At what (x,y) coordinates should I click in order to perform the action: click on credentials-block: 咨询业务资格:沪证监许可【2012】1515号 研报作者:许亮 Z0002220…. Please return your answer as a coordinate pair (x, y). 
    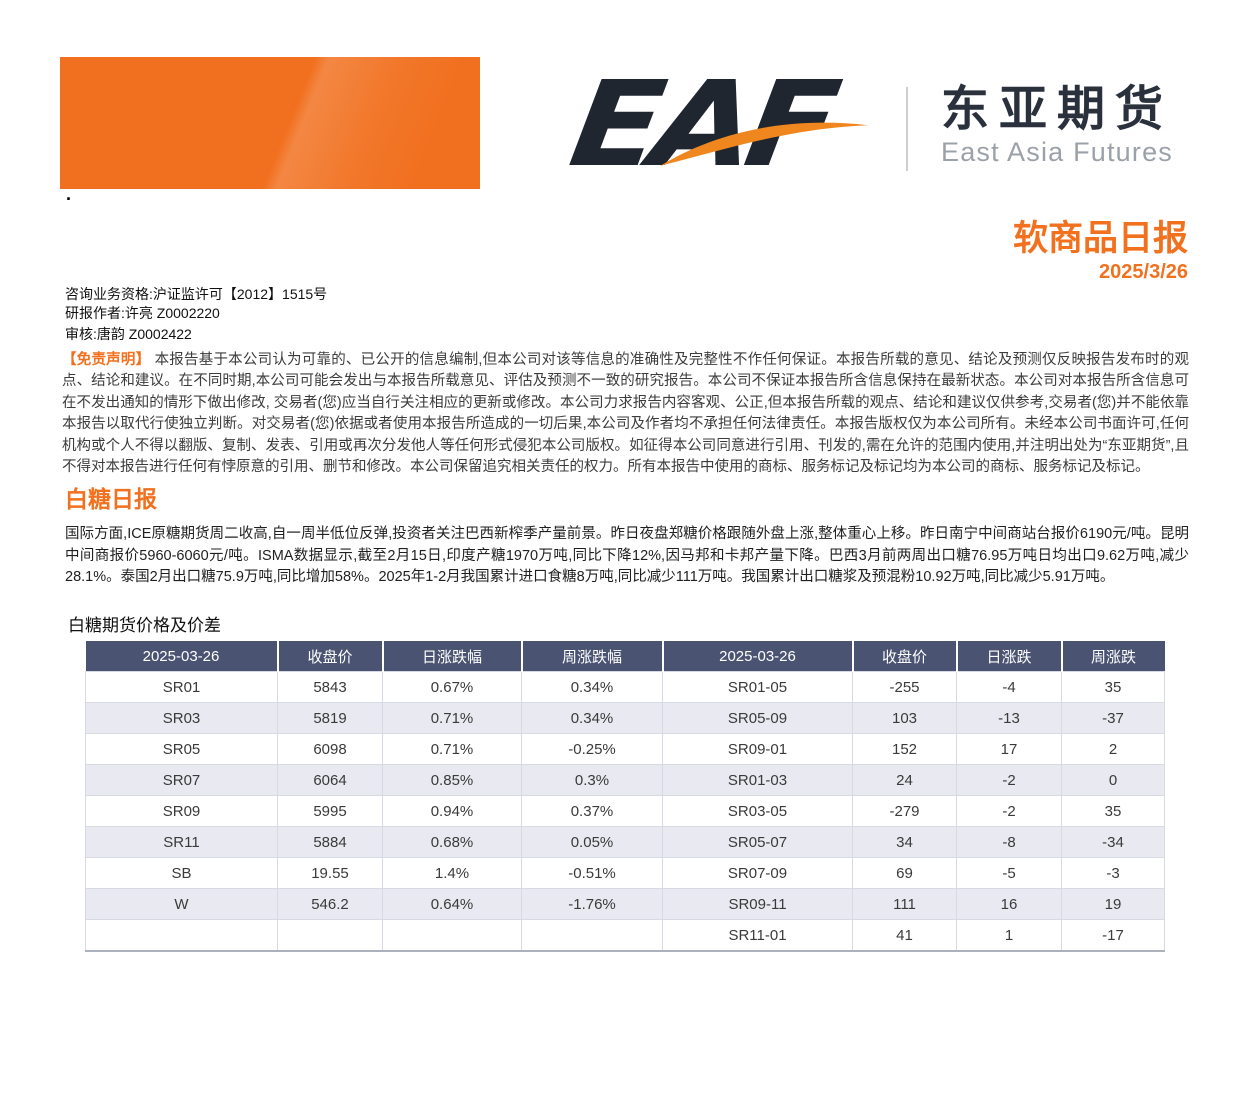
    Looking at the image, I should click on (196, 314).